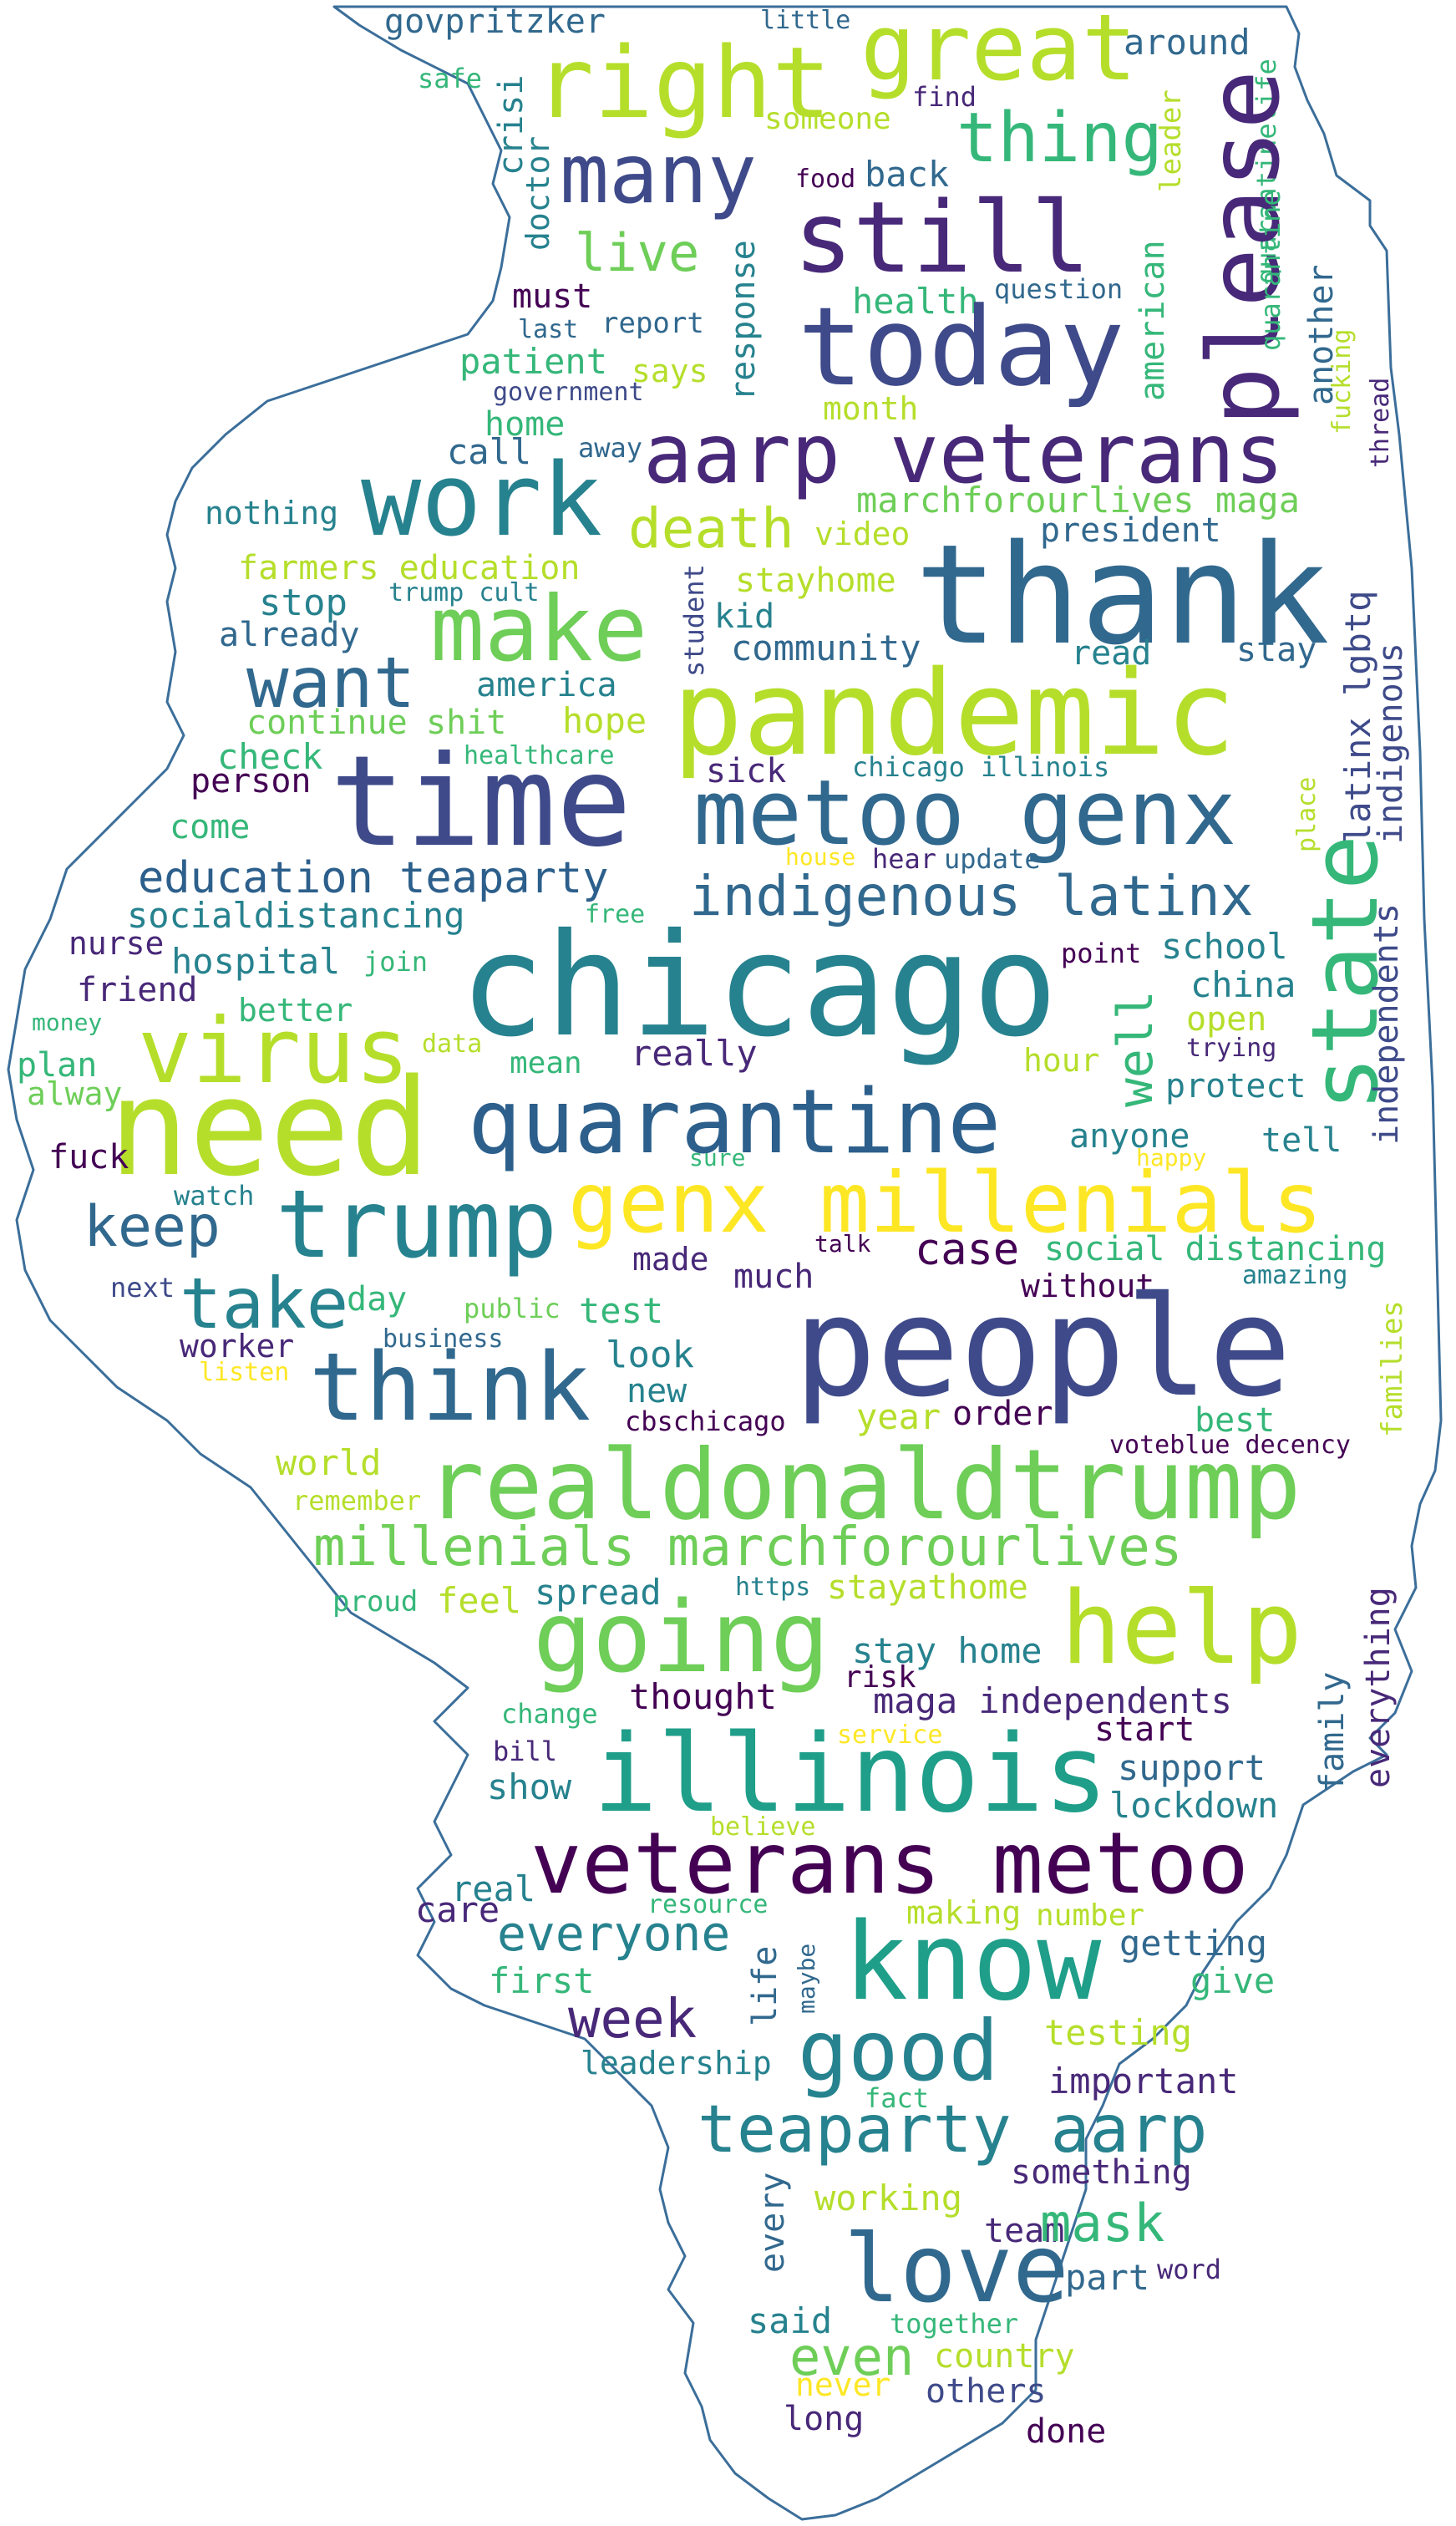  Describe the element at coordinates (1332, 1732) in the screenshot. I see `word: family` at that location.